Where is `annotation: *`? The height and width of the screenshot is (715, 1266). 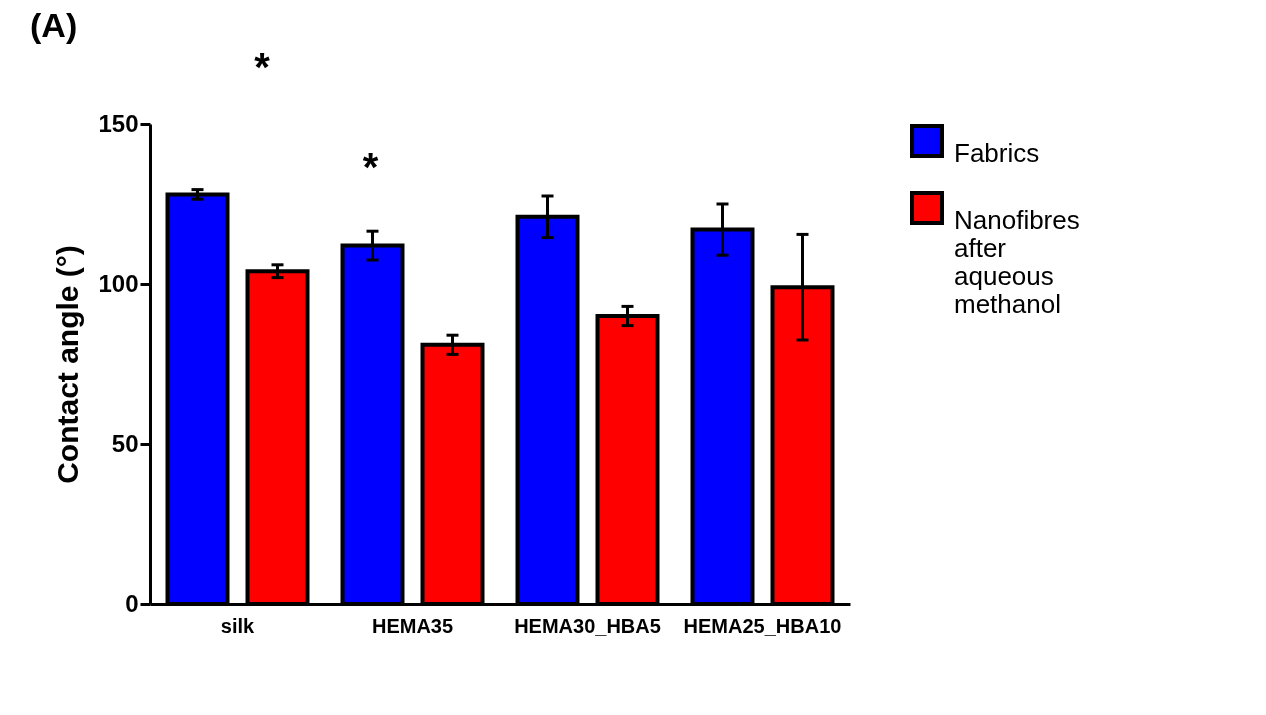
annotation: * is located at coordinates (370, 167).